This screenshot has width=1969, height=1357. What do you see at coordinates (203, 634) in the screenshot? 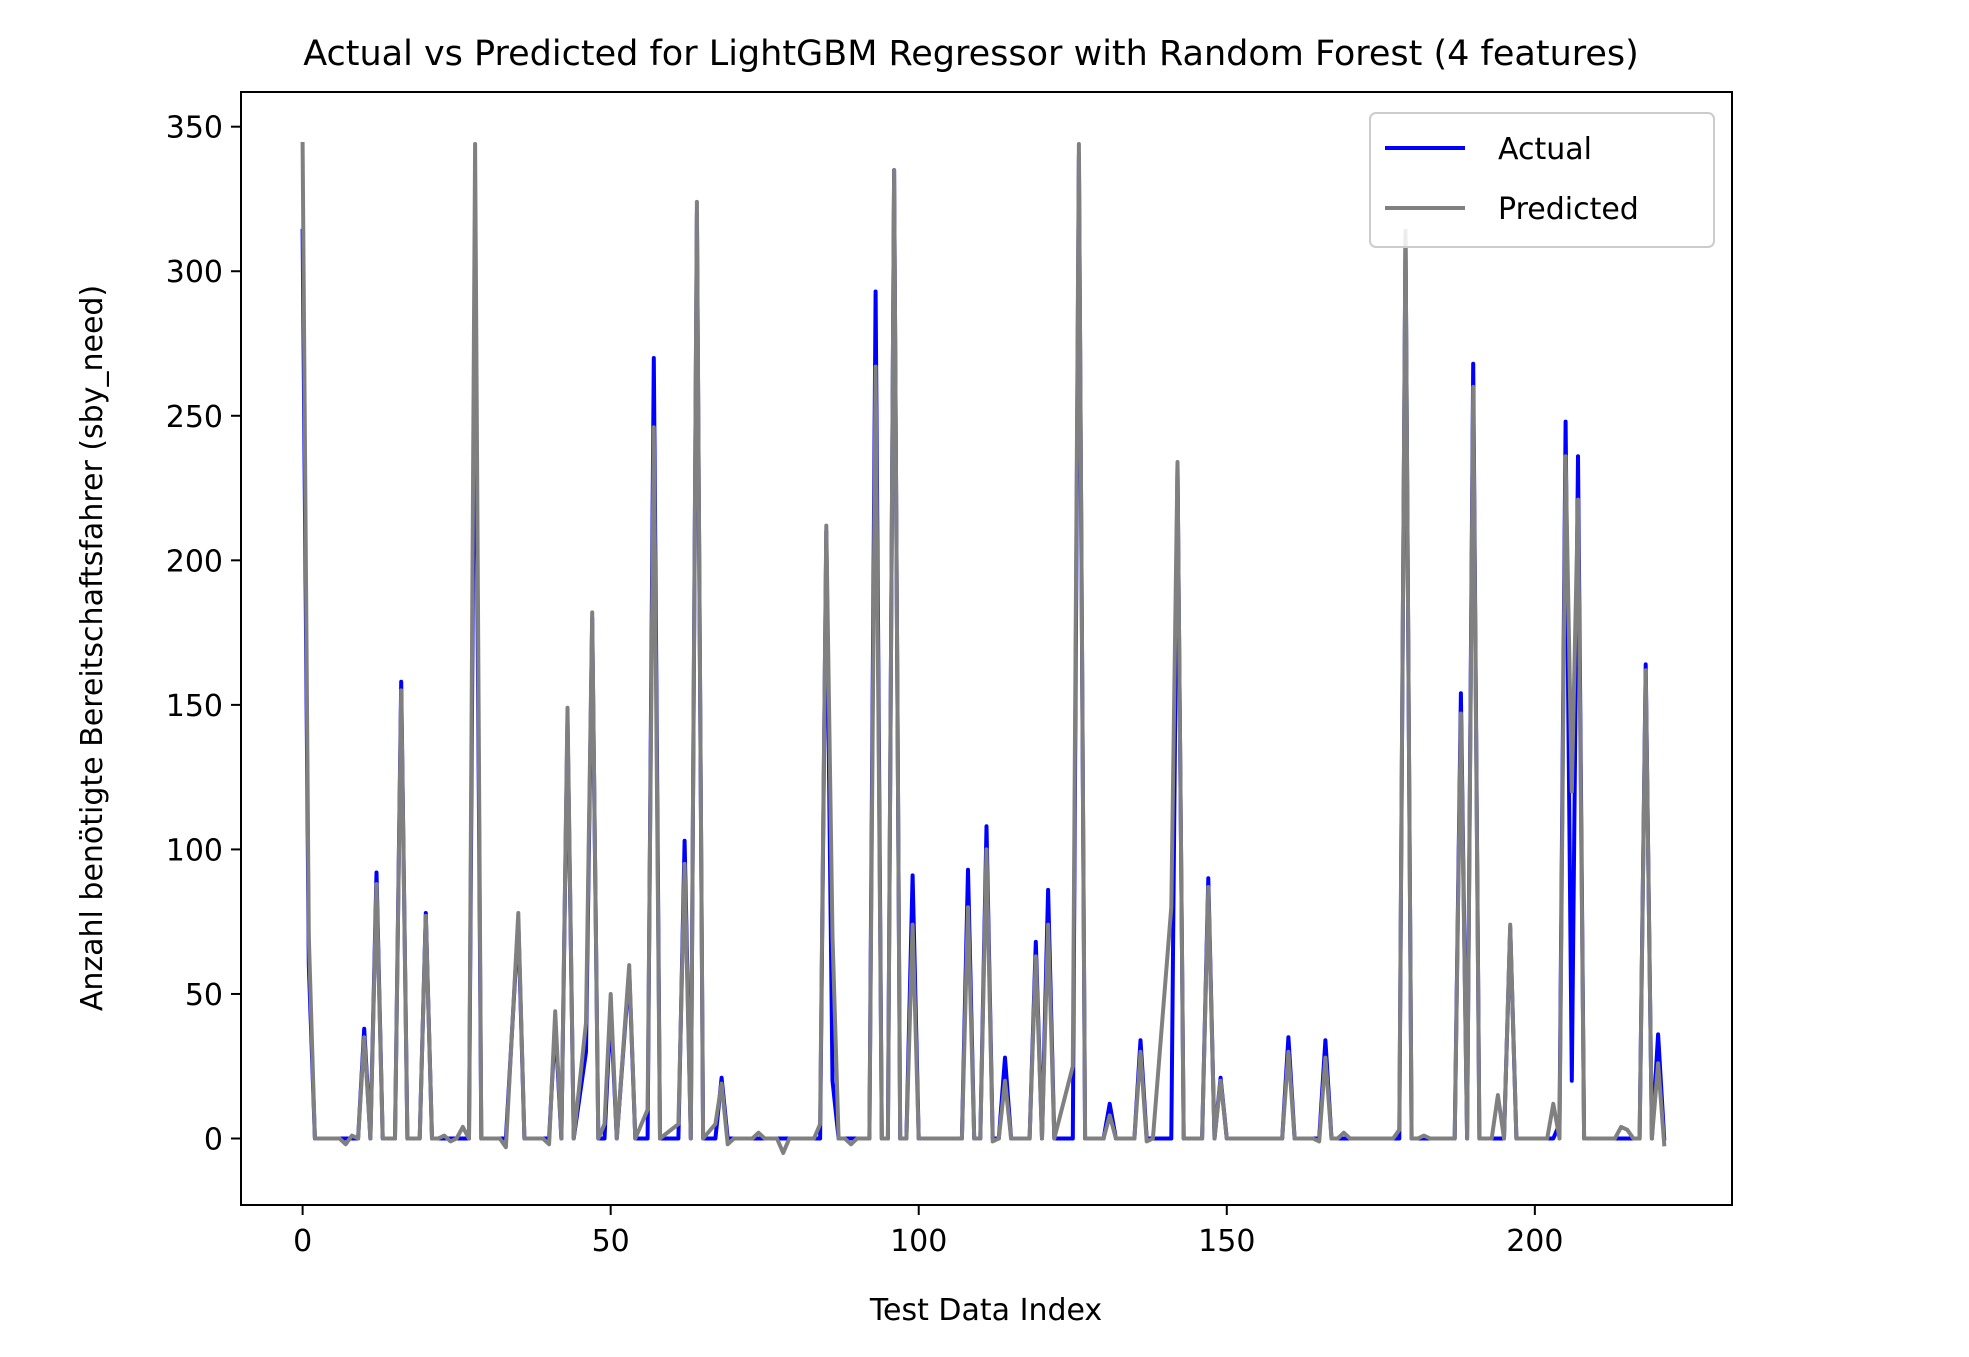
I see `y-axis: 0 50 100 150 200 250 300 350` at bounding box center [203, 634].